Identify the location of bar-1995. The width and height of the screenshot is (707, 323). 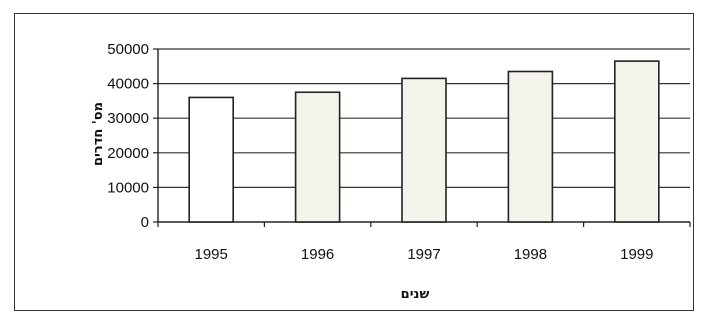
(211, 159).